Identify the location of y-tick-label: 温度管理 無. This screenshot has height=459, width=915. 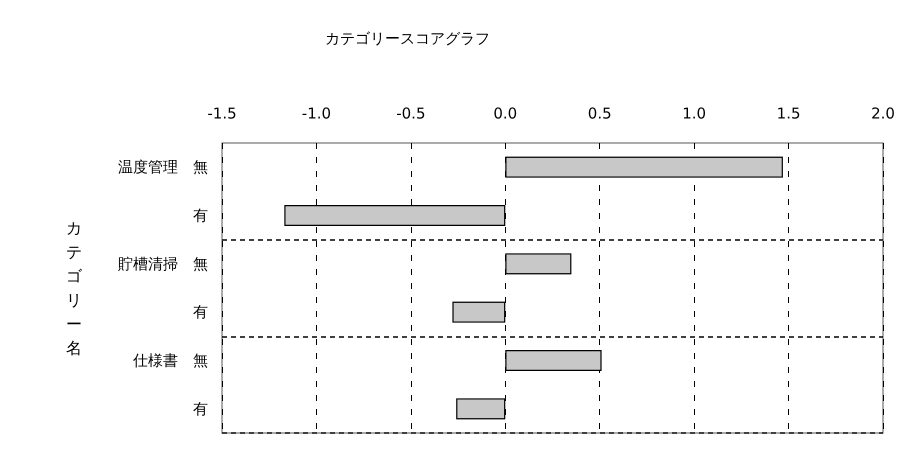
(163, 167).